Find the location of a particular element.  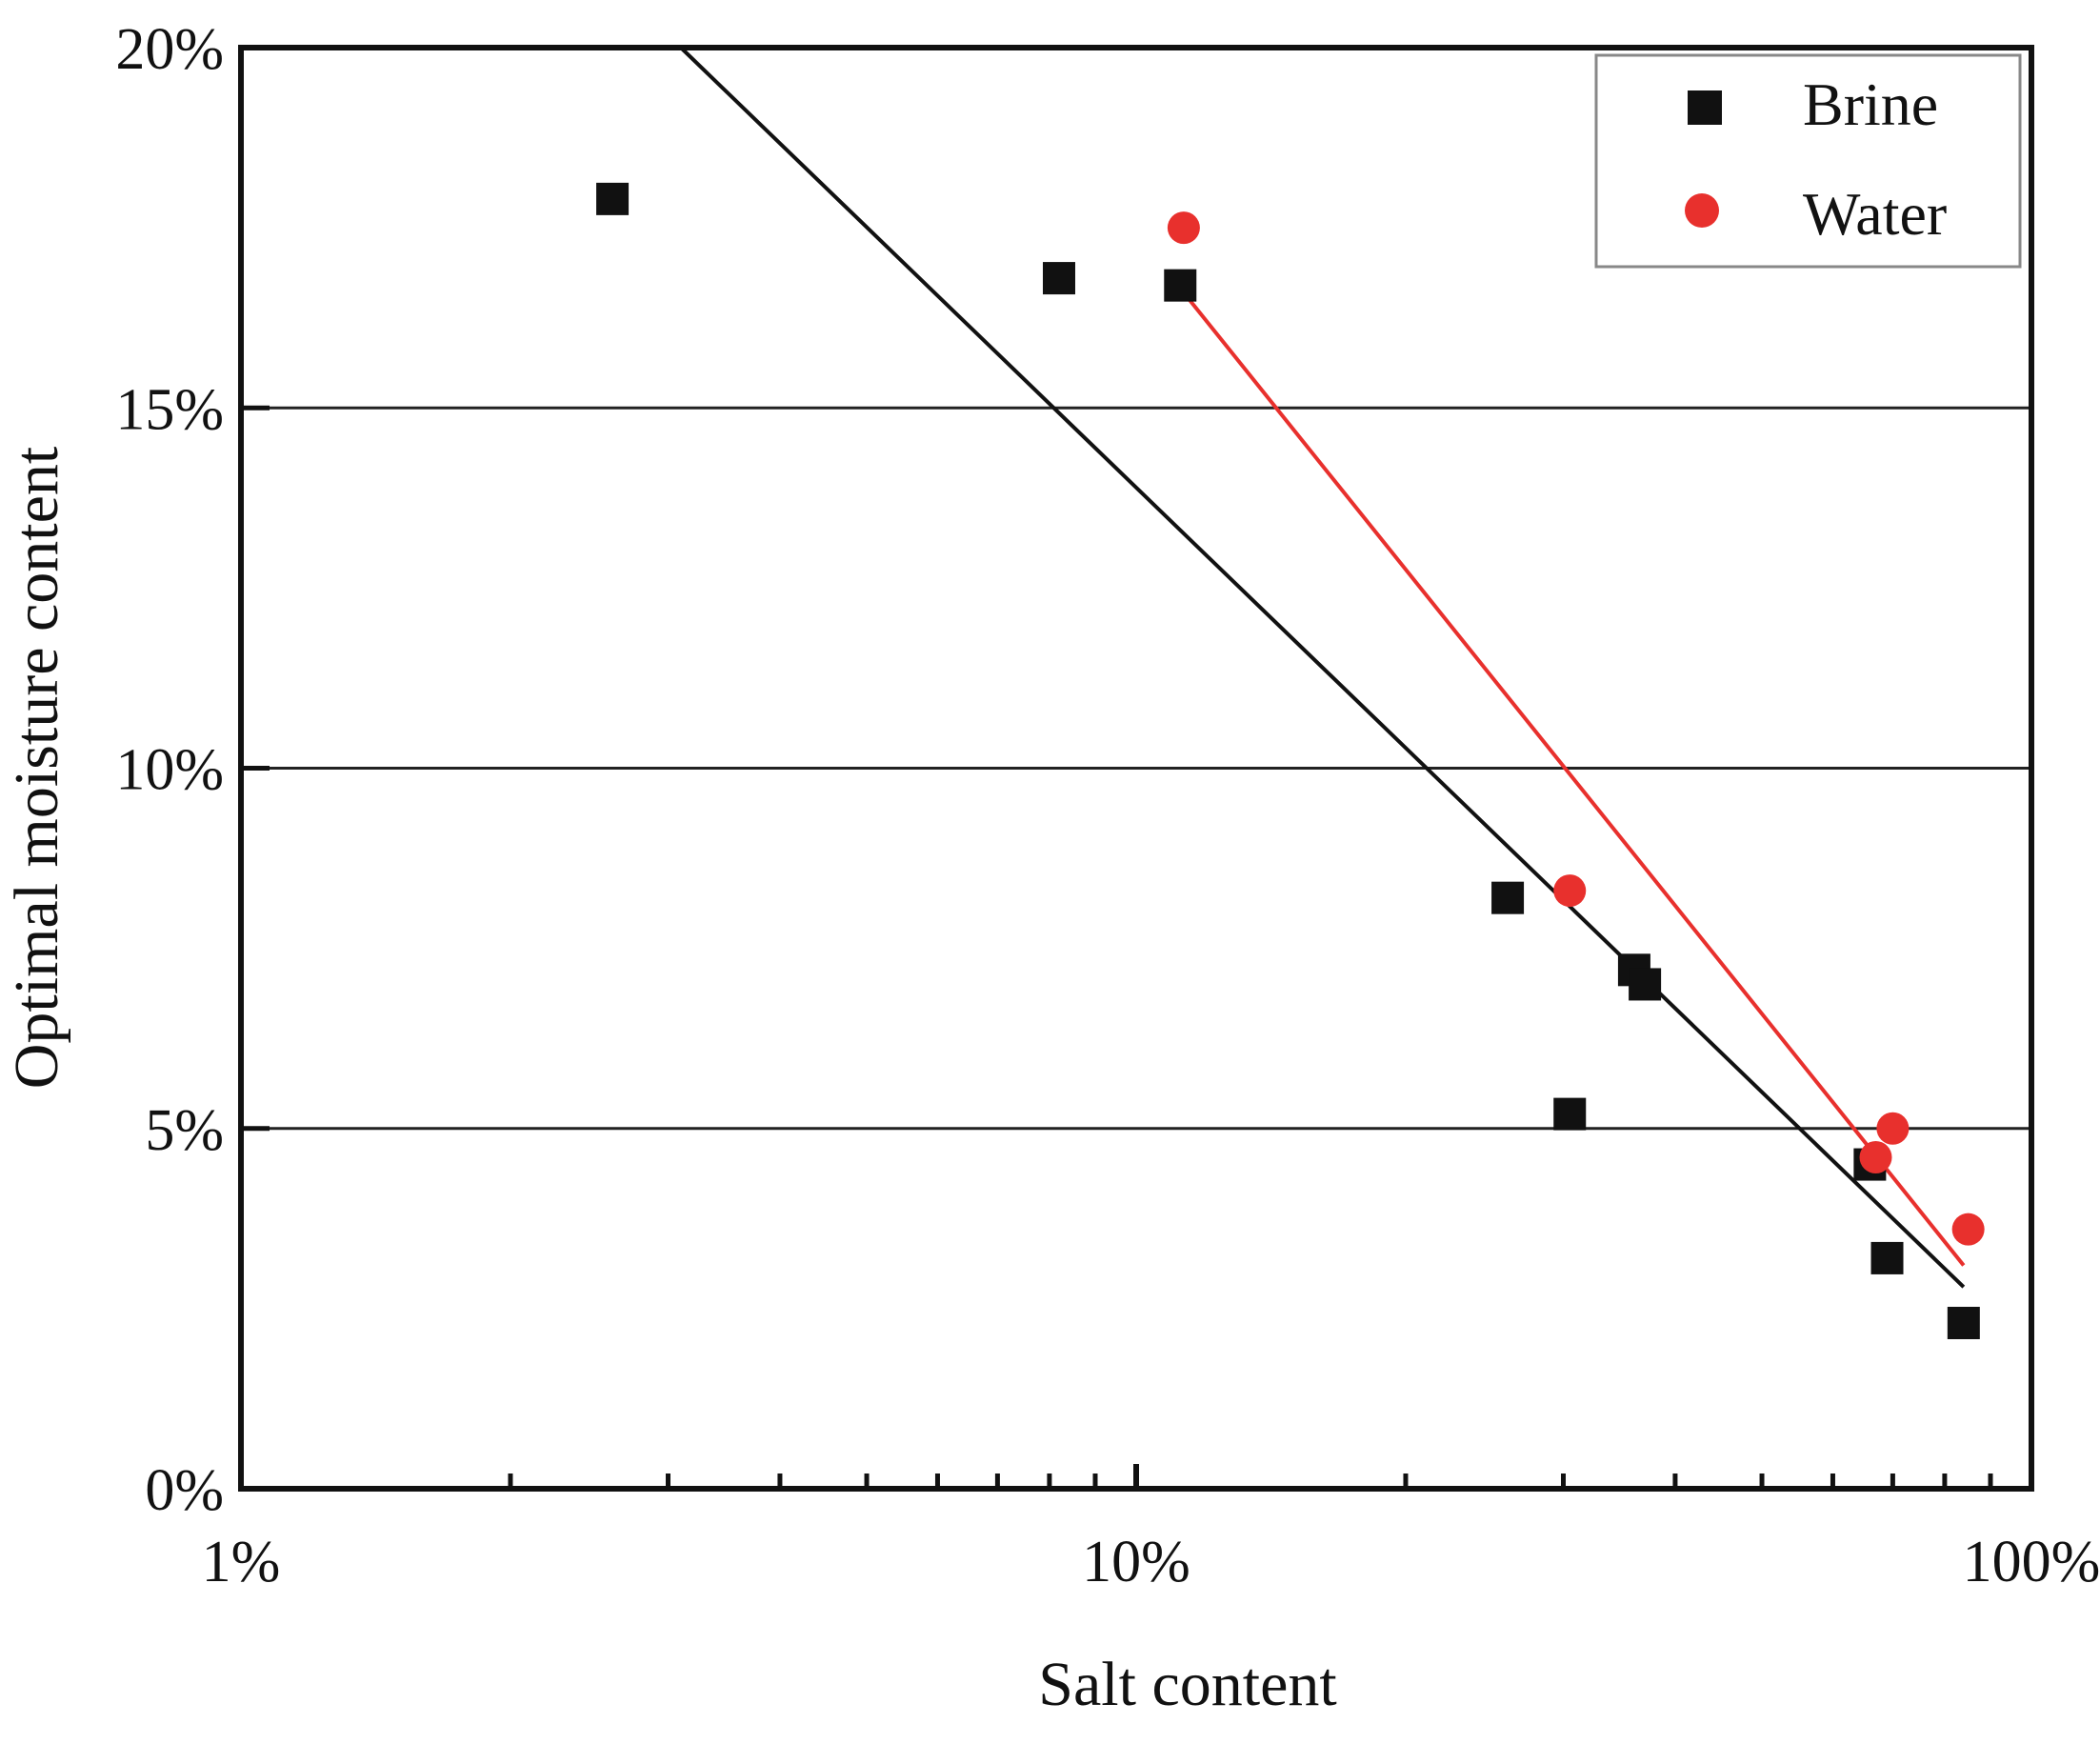

legend: Brine Water is located at coordinates (1808, 161).